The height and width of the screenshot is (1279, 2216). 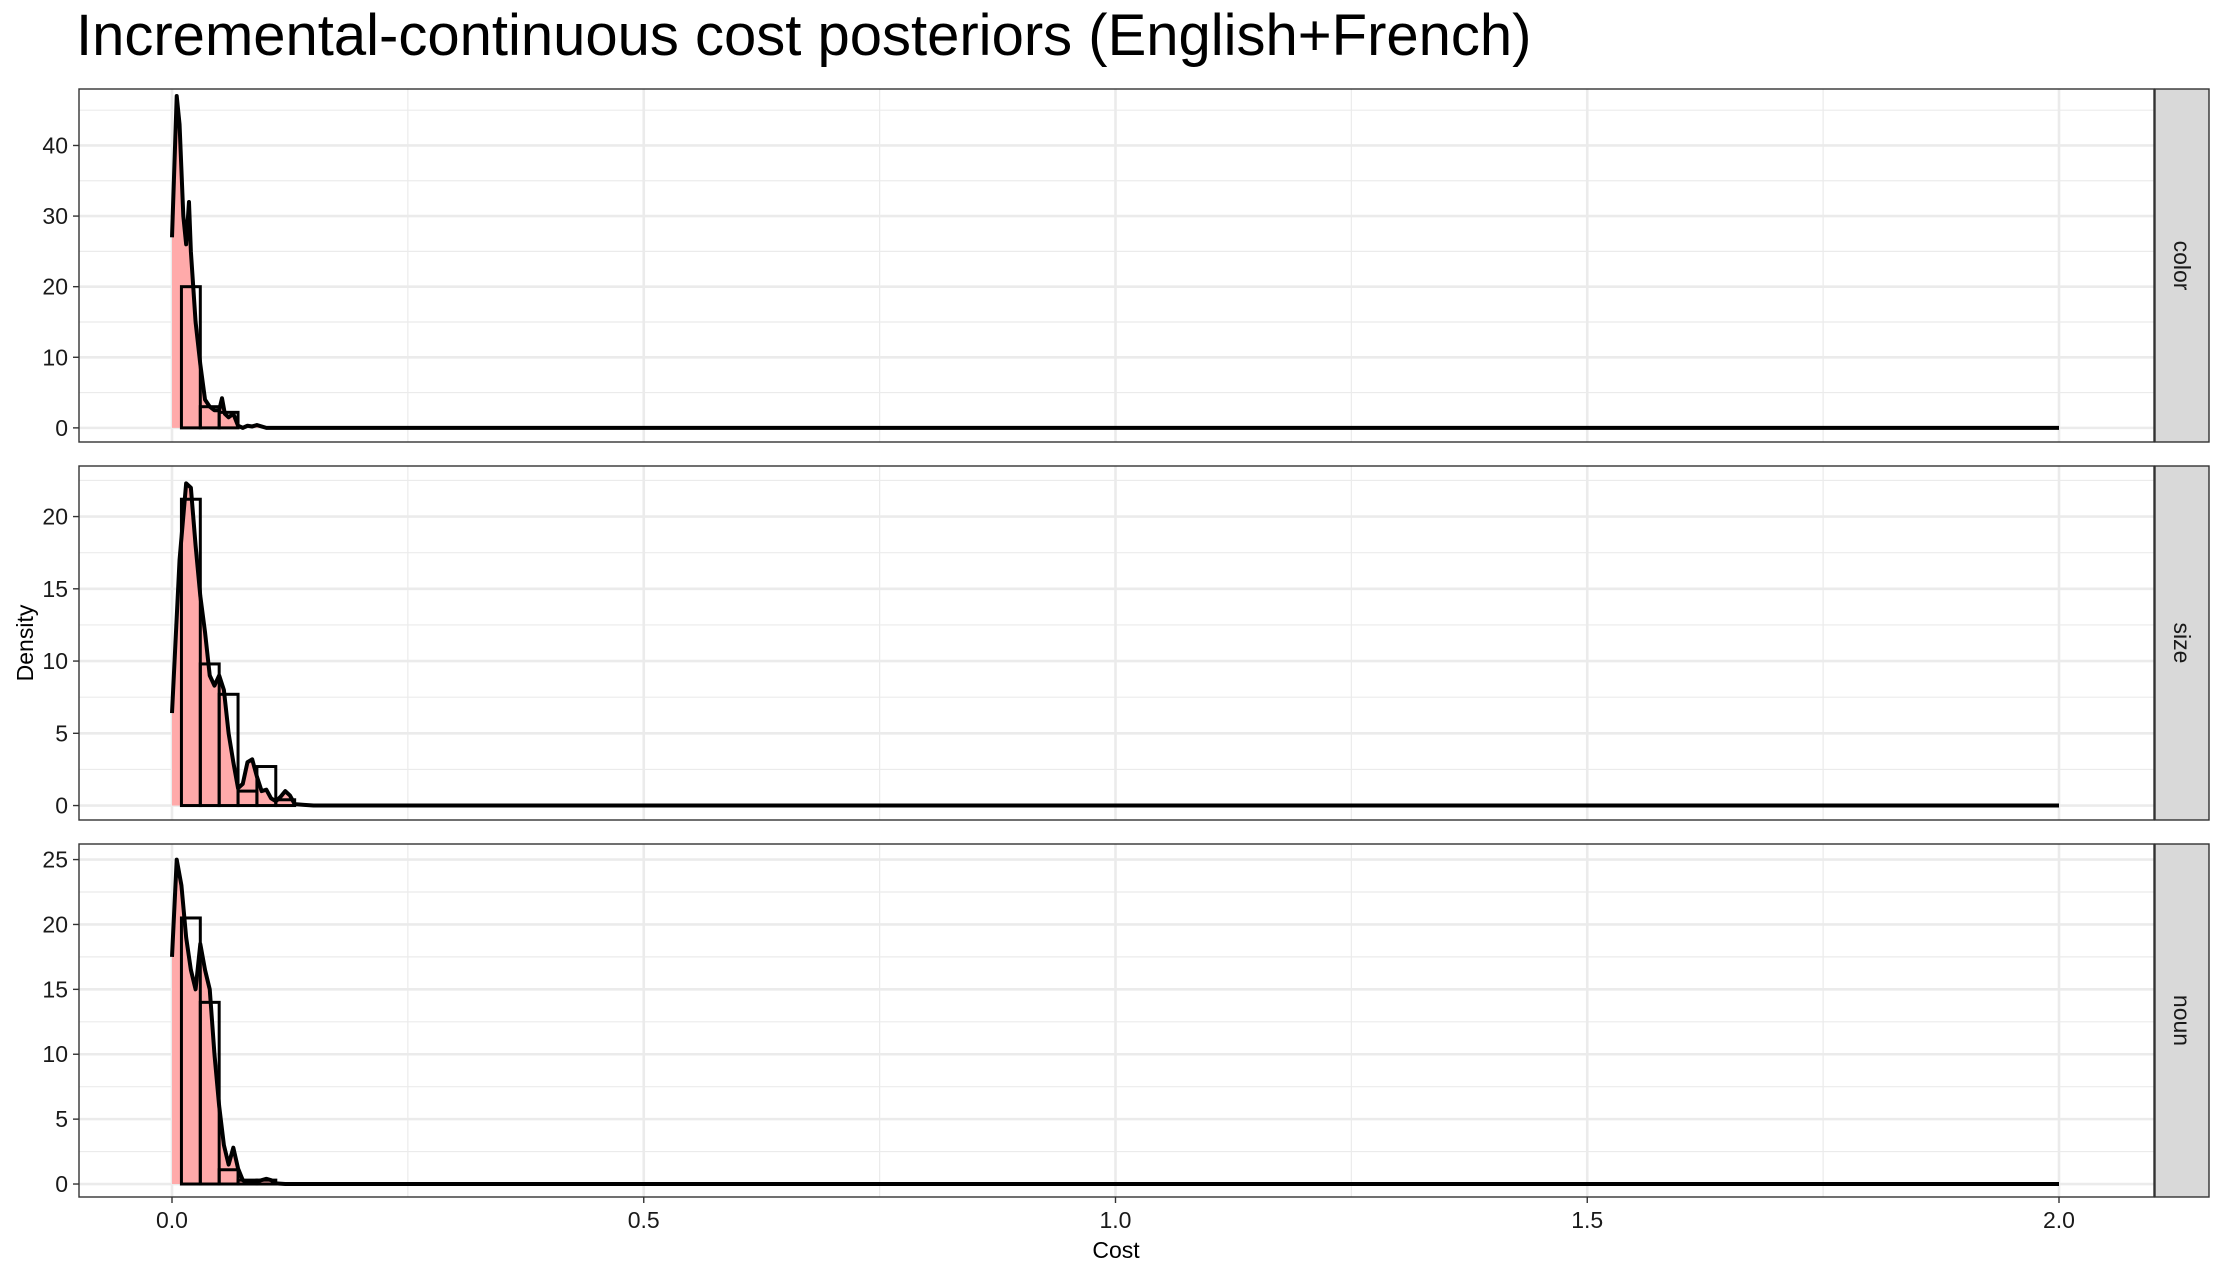 What do you see at coordinates (172, 1220) in the screenshot?
I see `x-tick-label: 0.0` at bounding box center [172, 1220].